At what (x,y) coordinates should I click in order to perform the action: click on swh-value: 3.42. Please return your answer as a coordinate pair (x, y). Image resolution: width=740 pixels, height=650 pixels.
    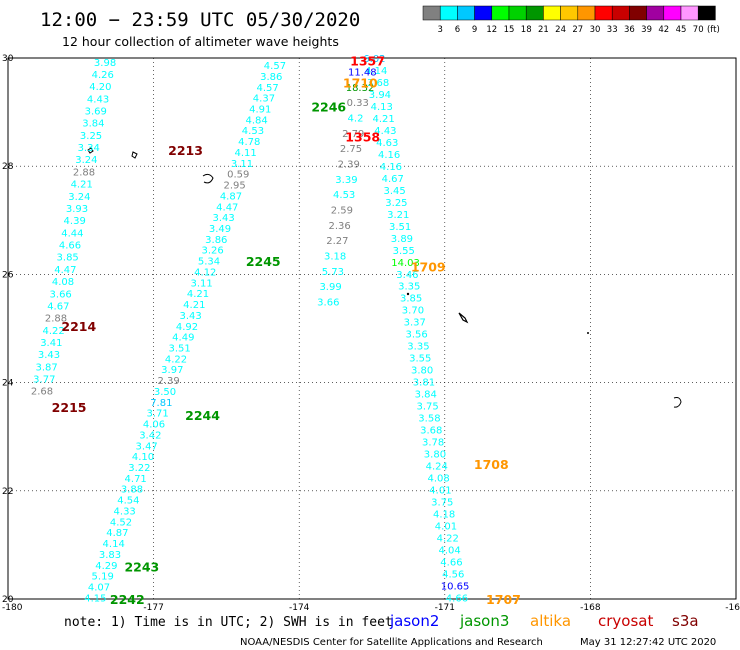
    Looking at the image, I should click on (150, 435).